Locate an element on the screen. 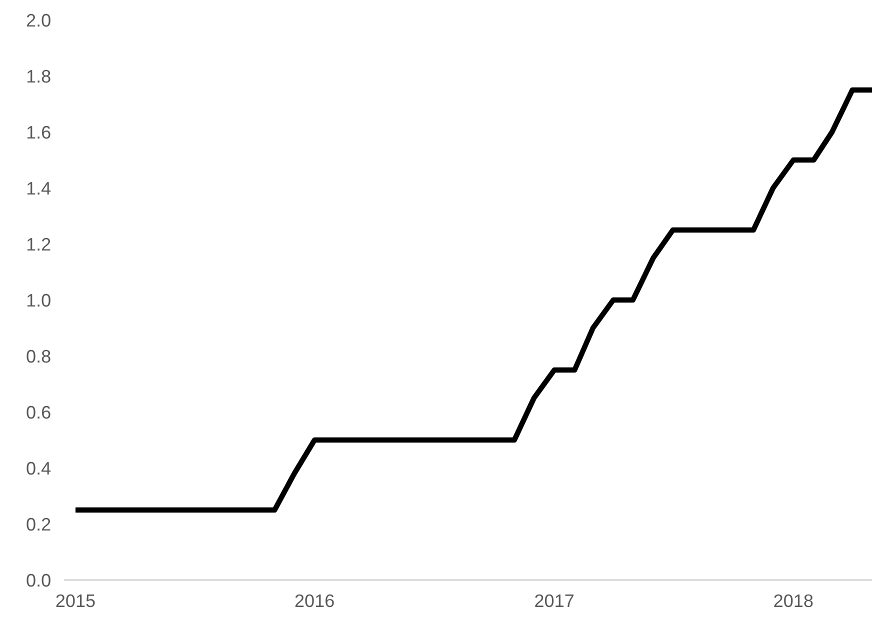 This screenshot has width=872, height=632. x-tick-label: 2018 is located at coordinates (793, 601).